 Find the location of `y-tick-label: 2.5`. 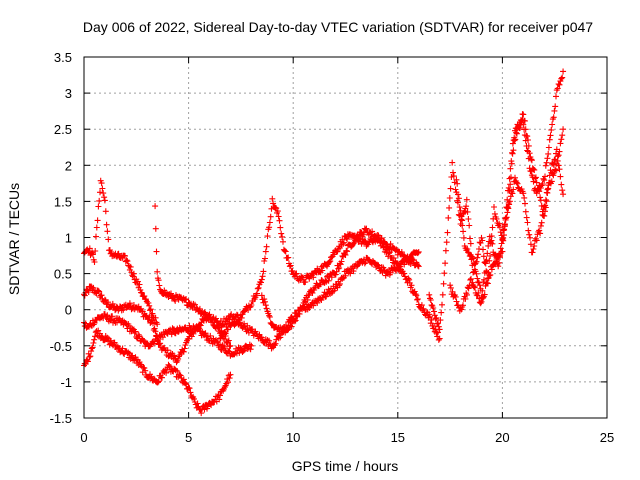

y-tick-label: 2.5 is located at coordinates (63, 129).